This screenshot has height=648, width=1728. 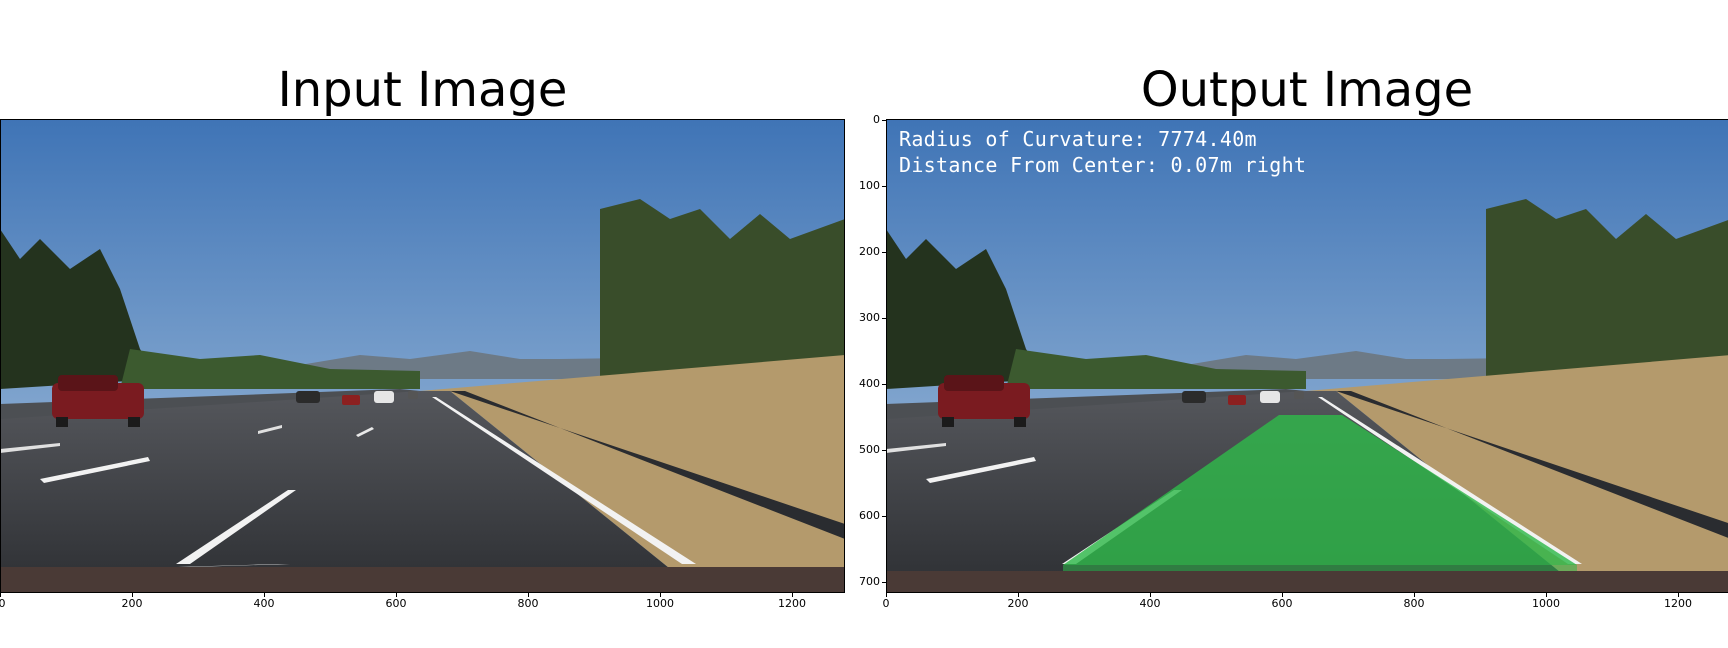 What do you see at coordinates (869, 515) in the screenshot?
I see `y-tick-label: 600` at bounding box center [869, 515].